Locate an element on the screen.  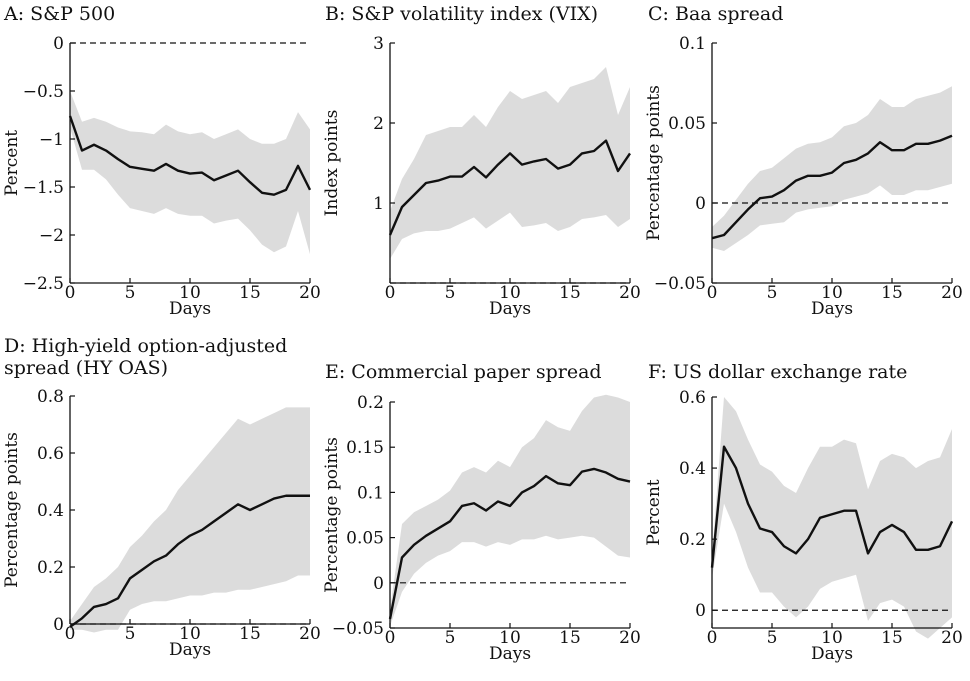
panel-title: E: Commercial paper spread is located at coordinates (463, 372).